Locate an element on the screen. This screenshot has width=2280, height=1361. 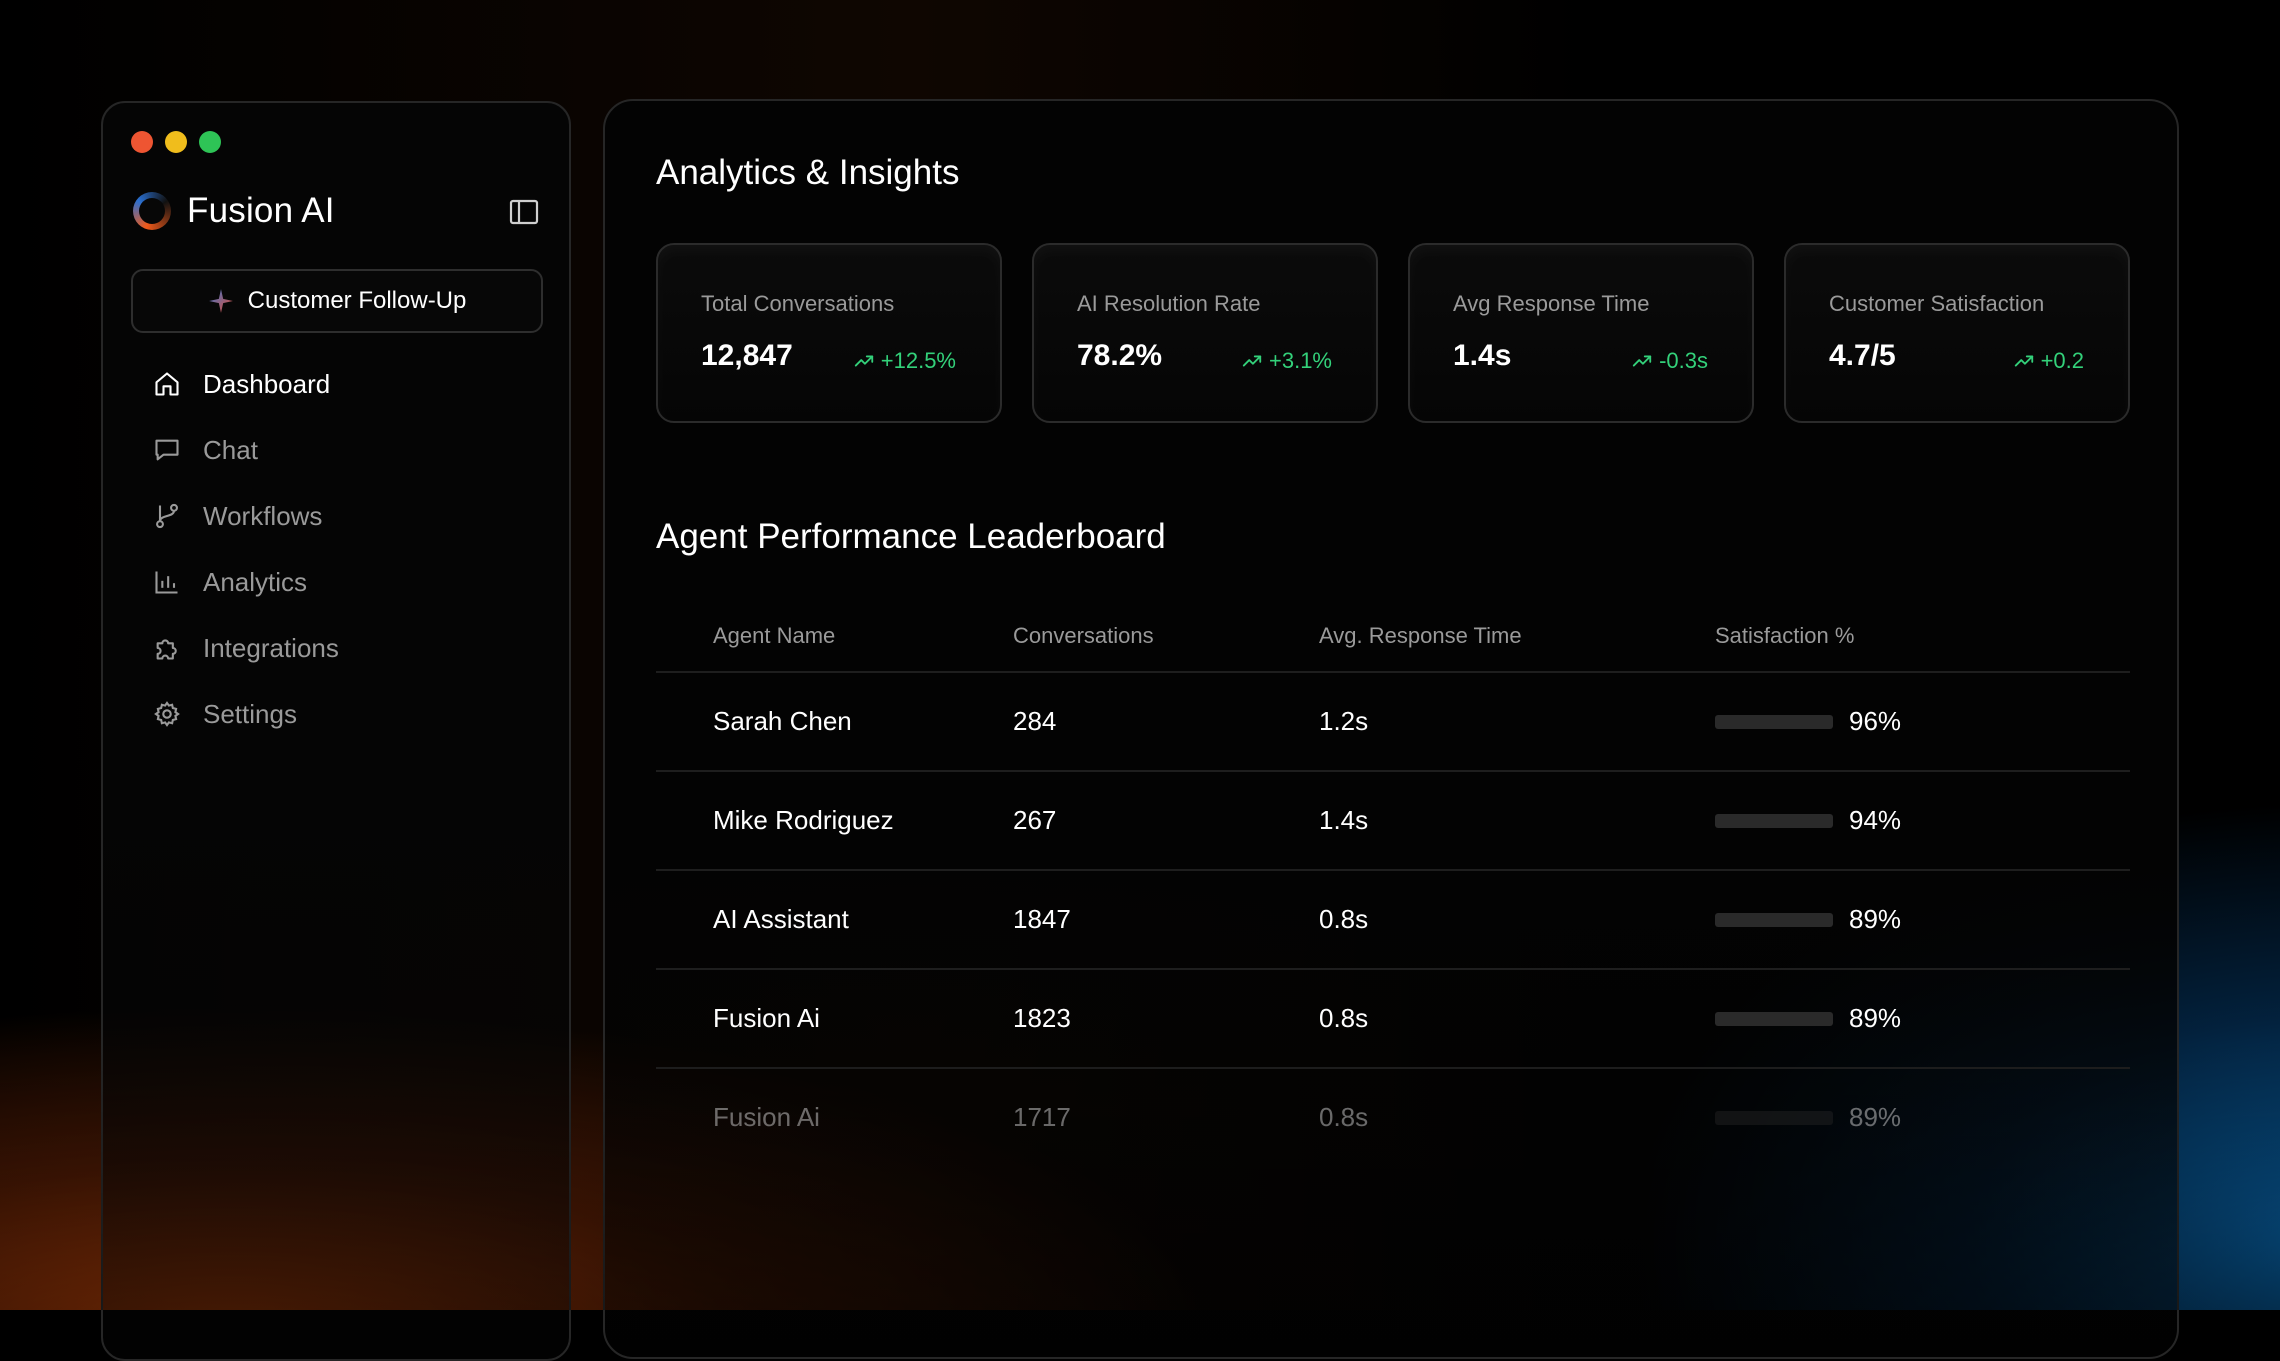
kpi-label: Customer Satisfaction is located at coordinates (1937, 303).